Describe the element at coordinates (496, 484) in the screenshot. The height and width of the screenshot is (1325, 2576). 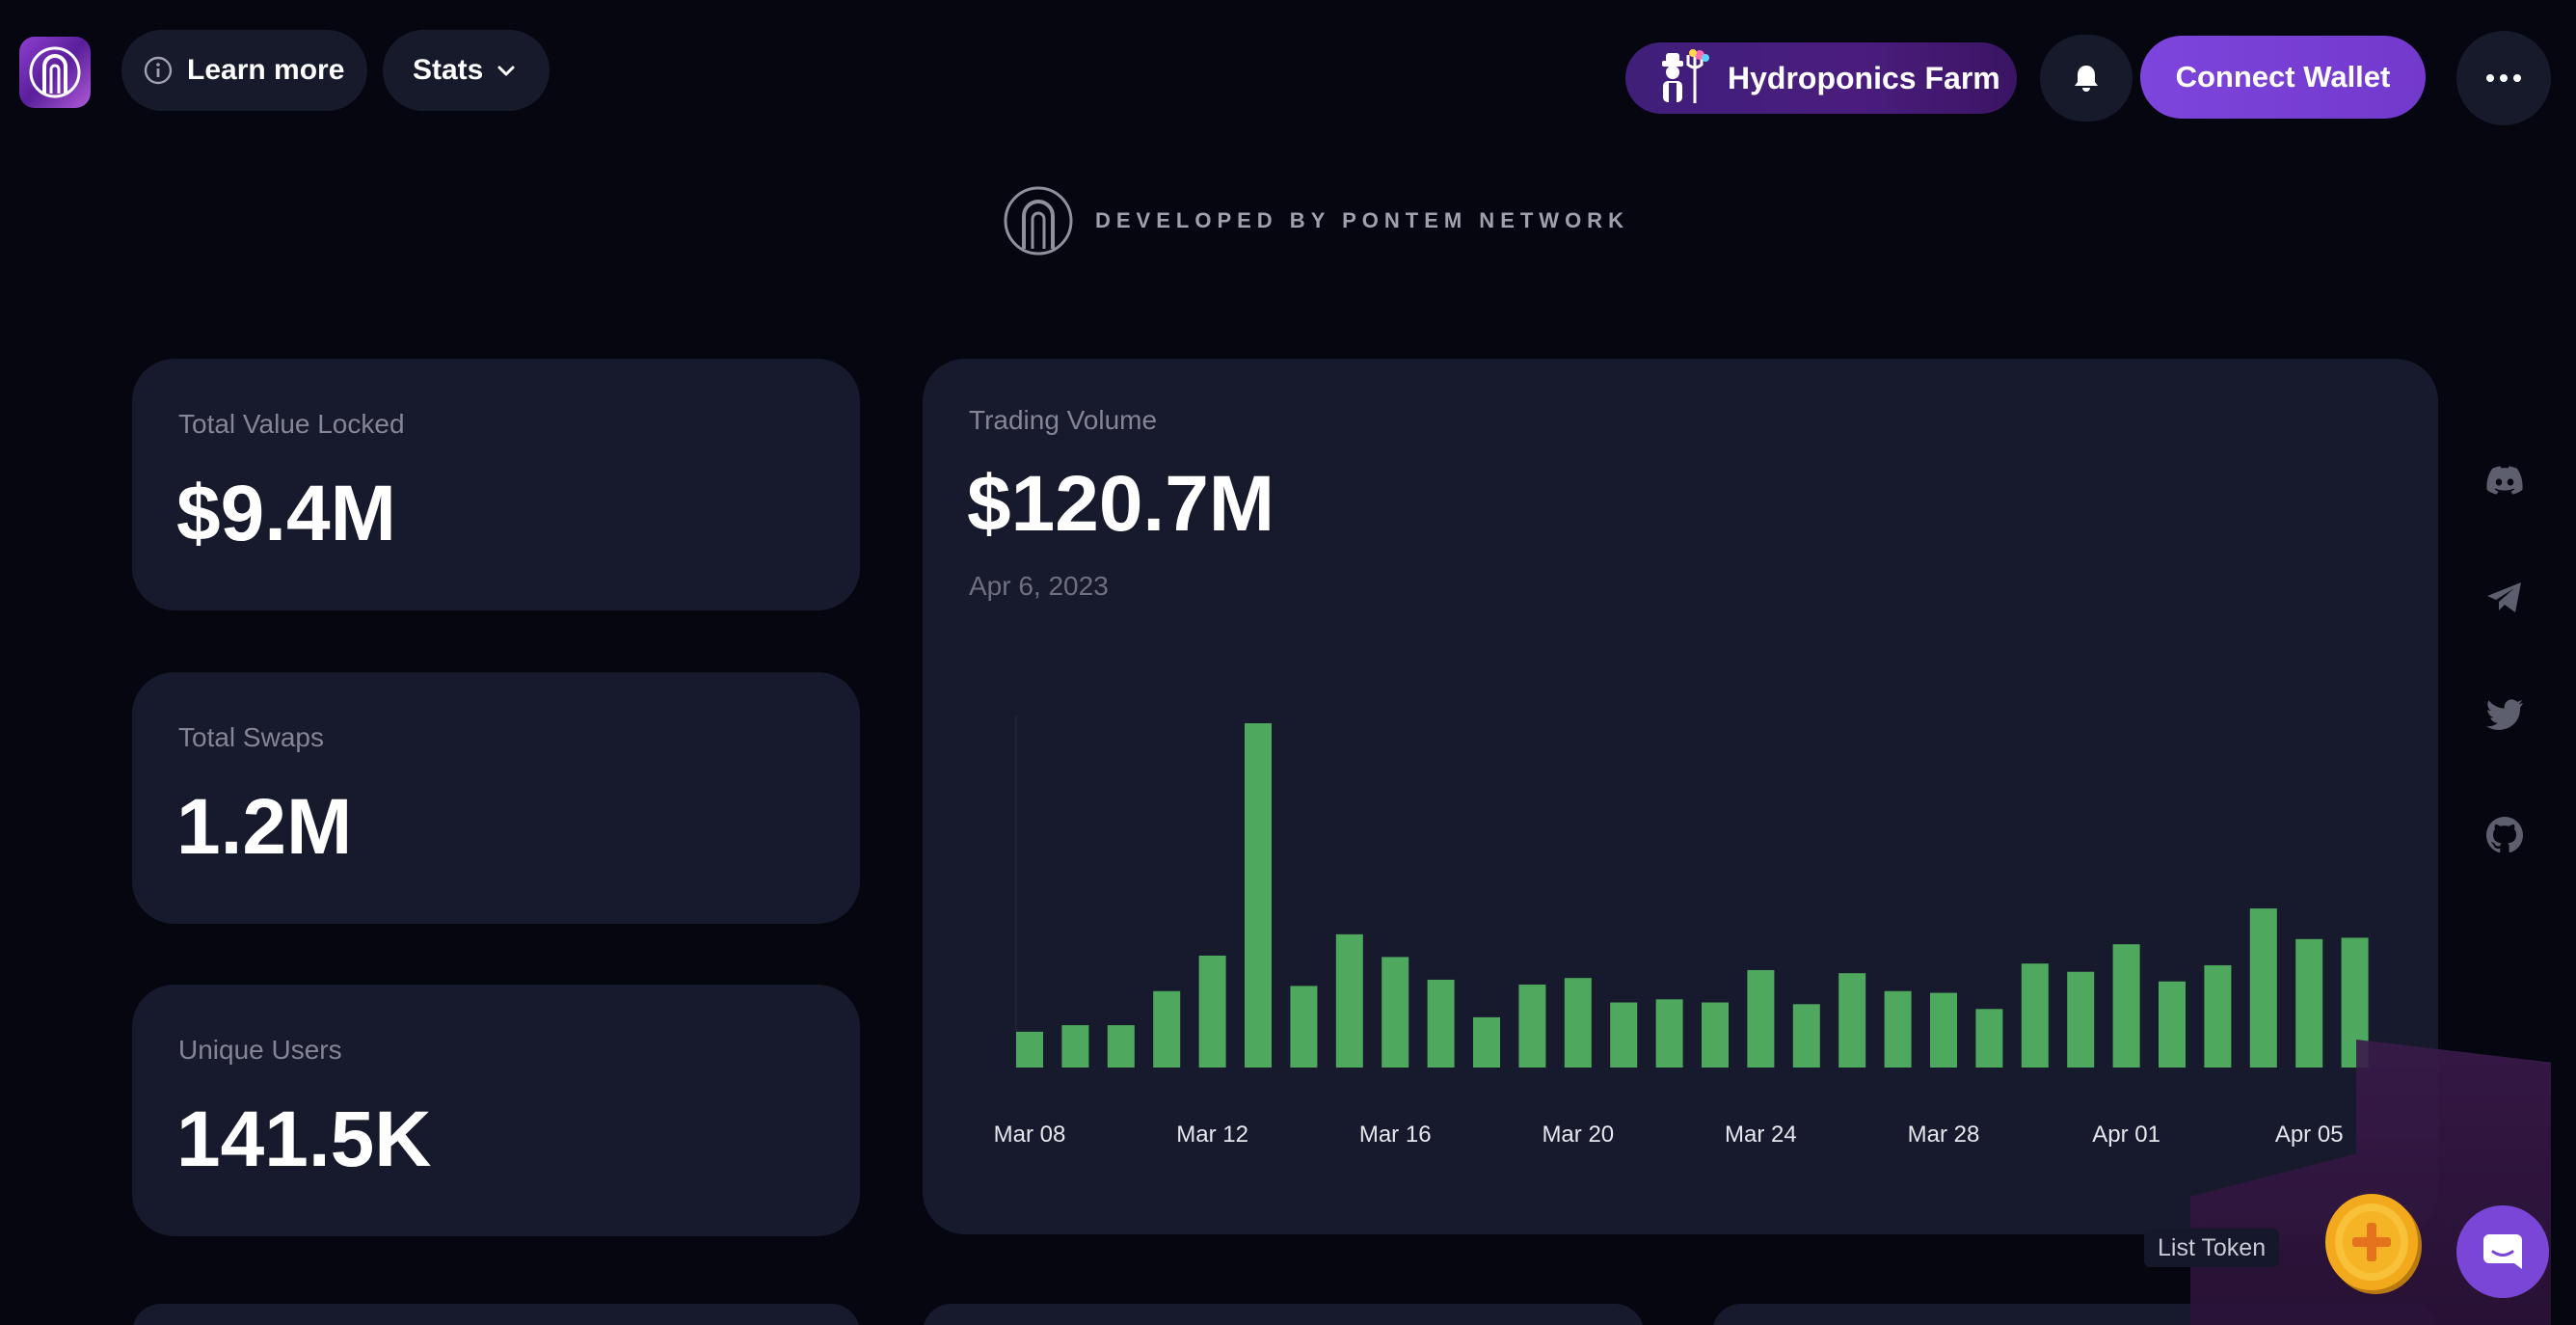
I see `tvl-card: Total Value Locked $9.4M` at that location.